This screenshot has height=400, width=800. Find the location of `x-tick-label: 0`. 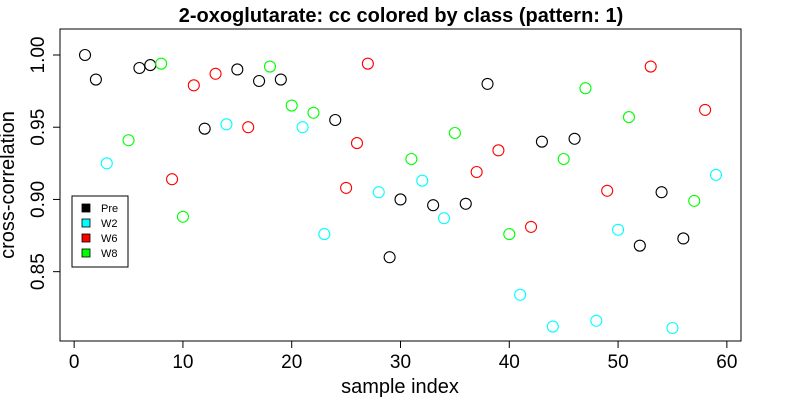

x-tick-label: 0 is located at coordinates (74, 362).